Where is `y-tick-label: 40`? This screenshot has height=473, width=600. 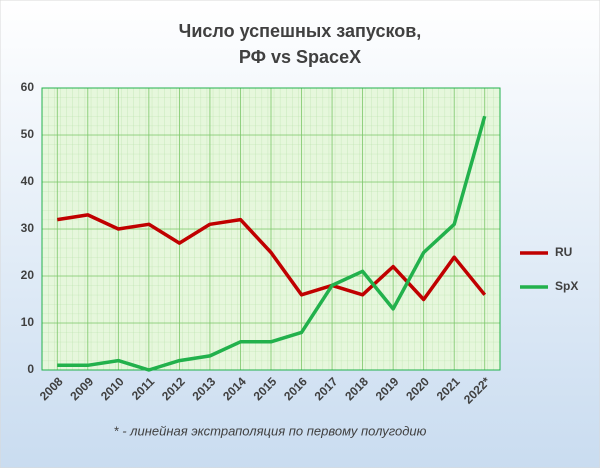
y-tick-label: 40 is located at coordinates (28, 181).